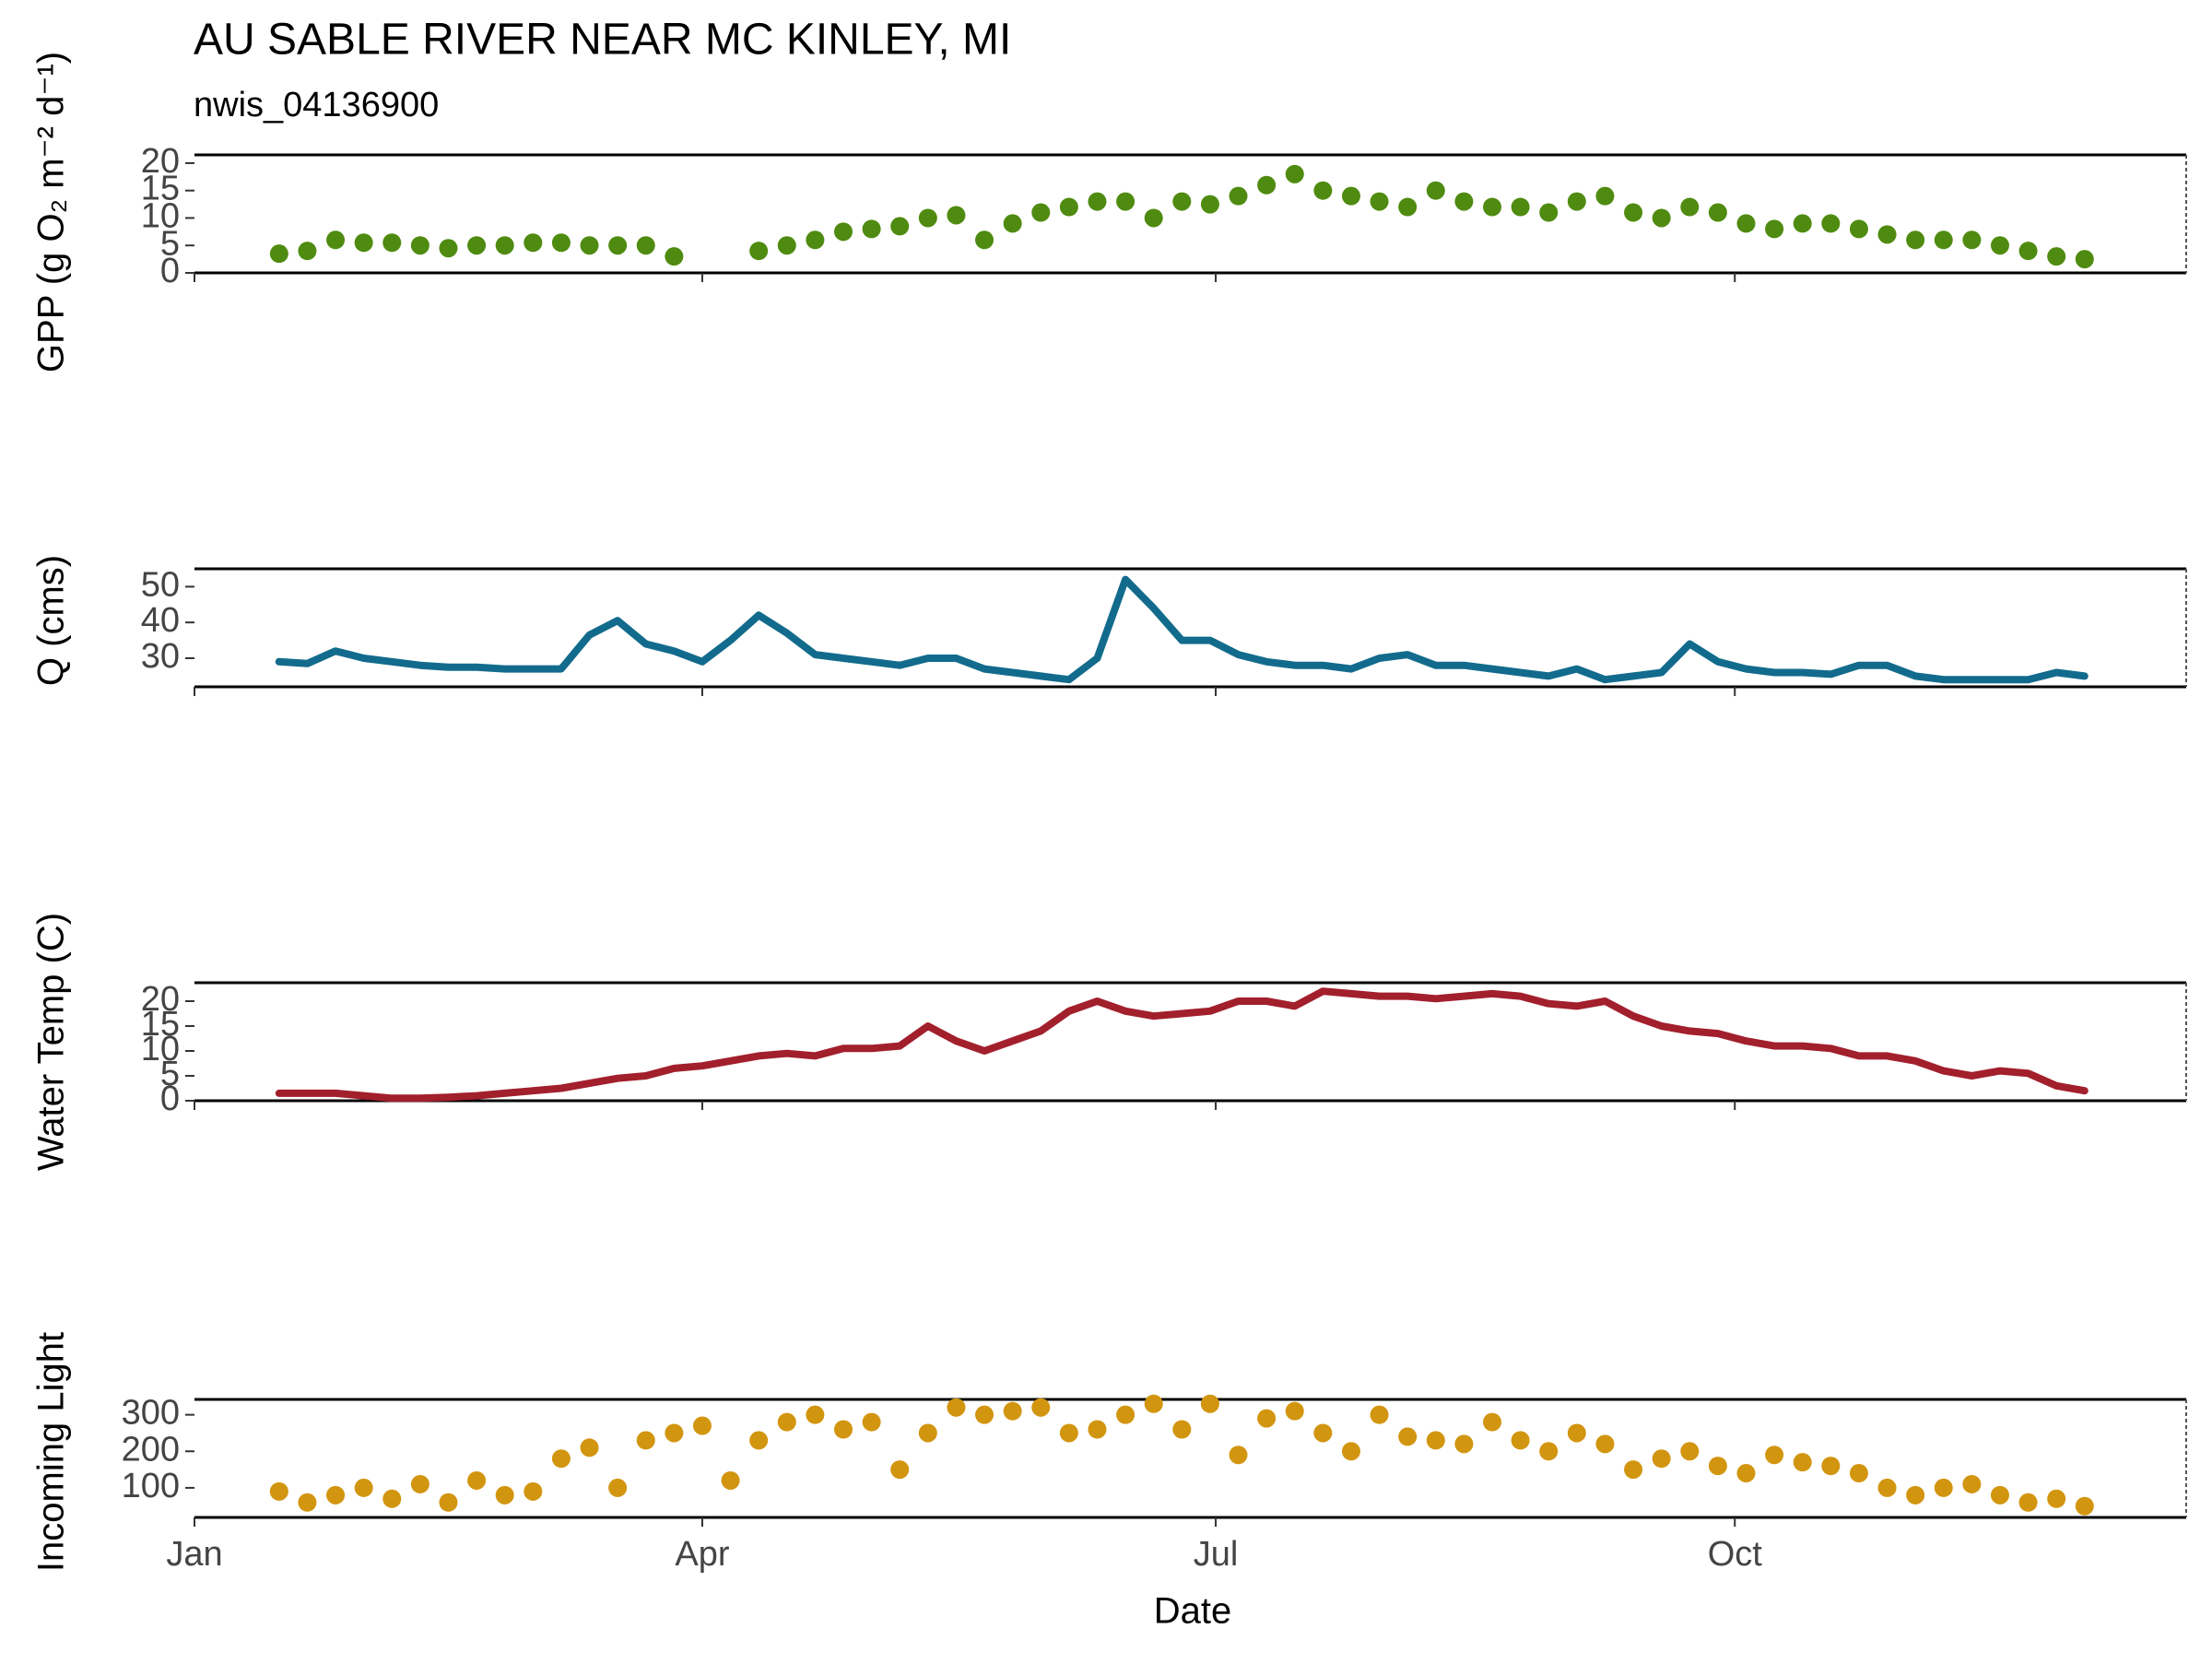  Describe the element at coordinates (160, 656) in the screenshot. I see `y-tick-label: 30` at that location.